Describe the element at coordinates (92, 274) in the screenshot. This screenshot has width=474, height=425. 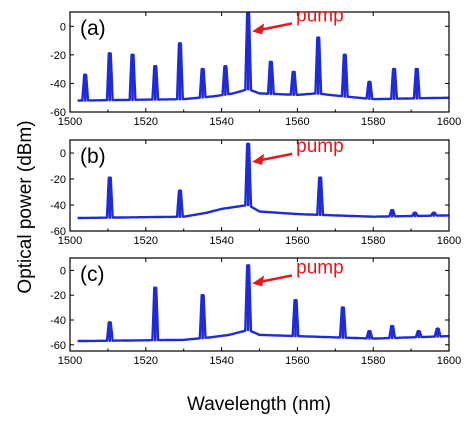
I see `panel-label: (c)` at that location.